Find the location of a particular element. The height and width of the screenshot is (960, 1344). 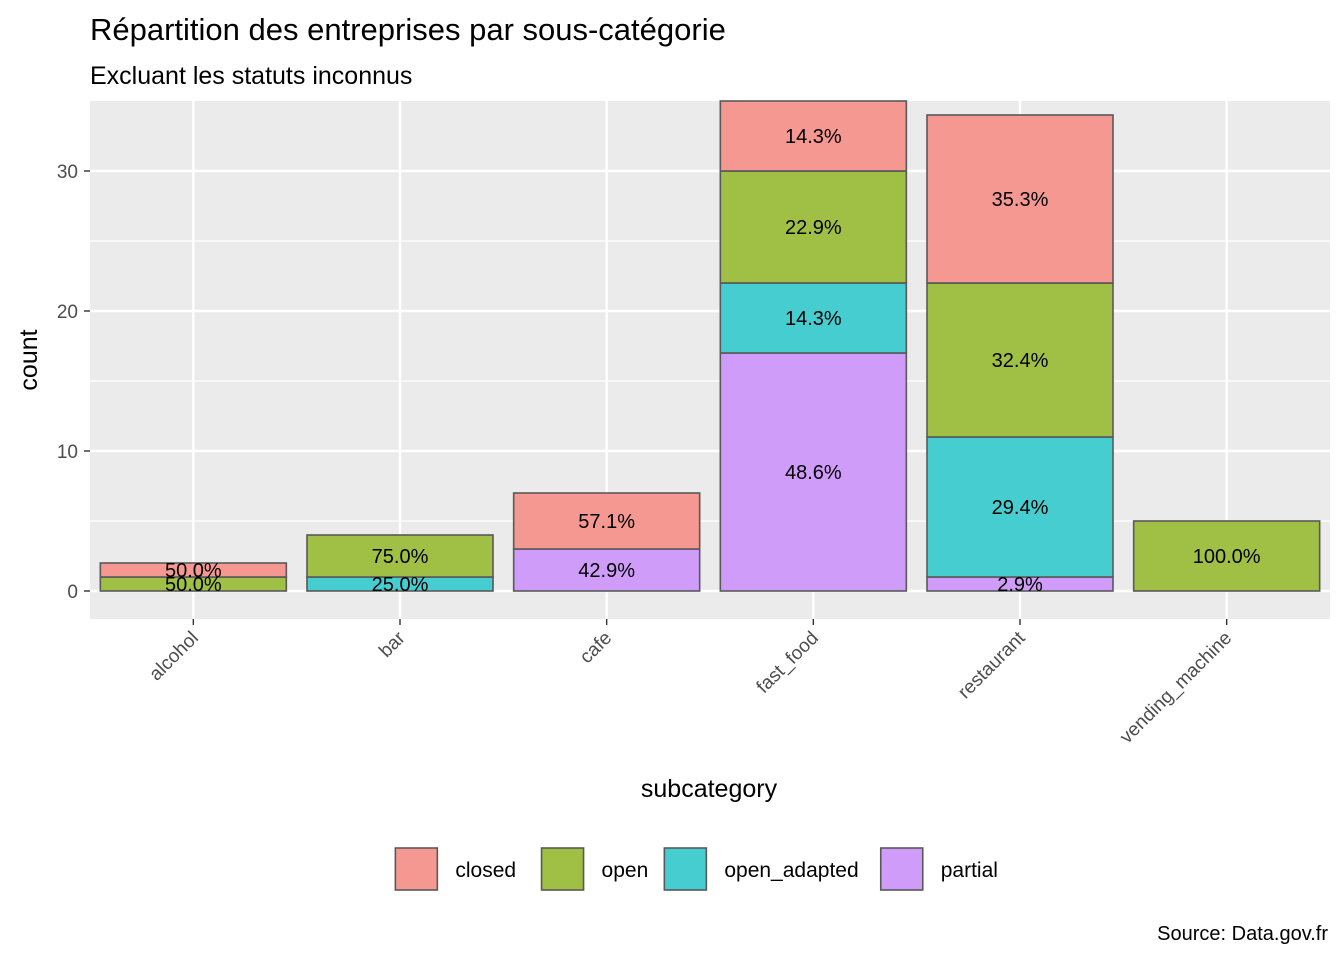

x-tick-label: fast_food is located at coordinates (788, 663).